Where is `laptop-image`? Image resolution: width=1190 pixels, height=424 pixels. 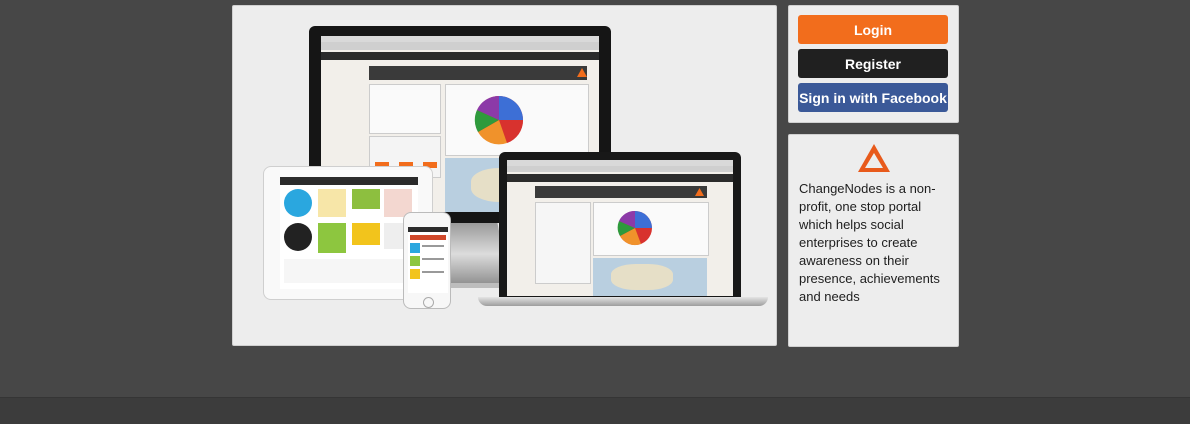
laptop-image is located at coordinates (620, 226).